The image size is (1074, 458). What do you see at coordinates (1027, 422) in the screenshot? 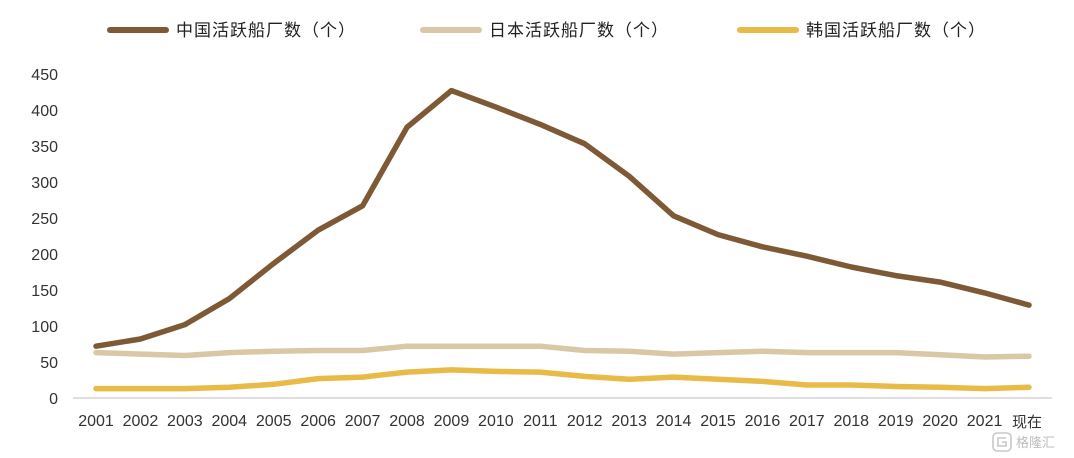
I see `x-tick-label: 现在` at bounding box center [1027, 422].